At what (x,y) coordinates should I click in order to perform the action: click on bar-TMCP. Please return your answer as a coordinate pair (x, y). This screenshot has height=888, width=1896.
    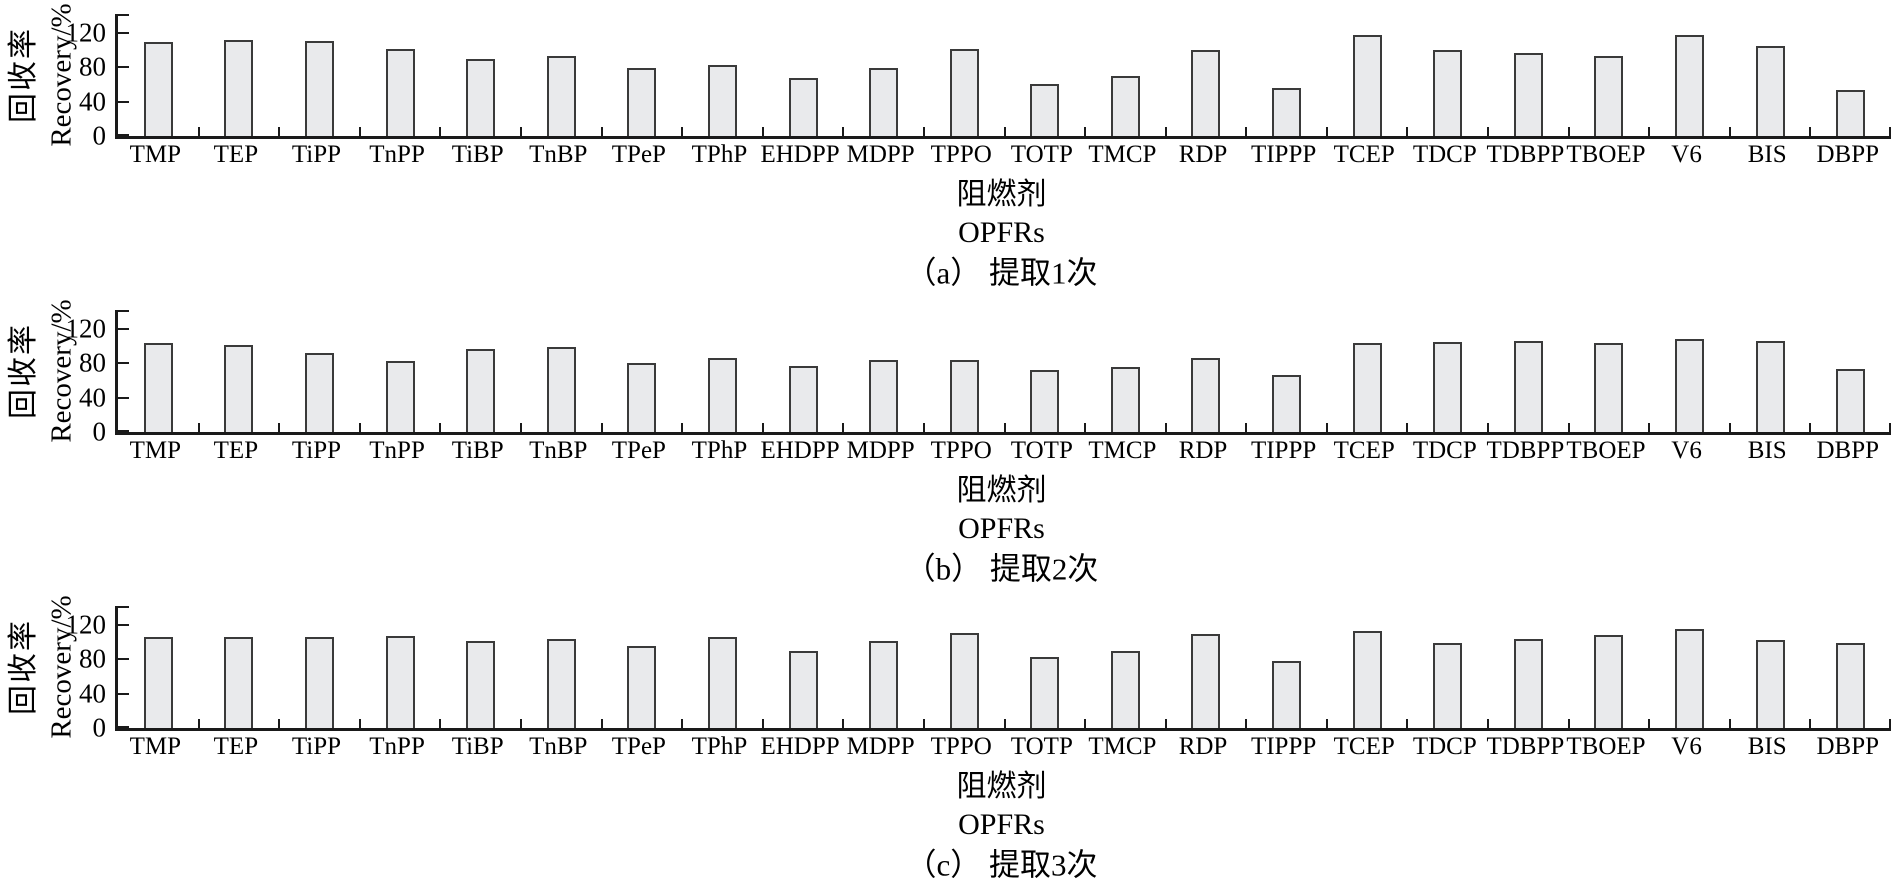
    Looking at the image, I should click on (1125, 689).